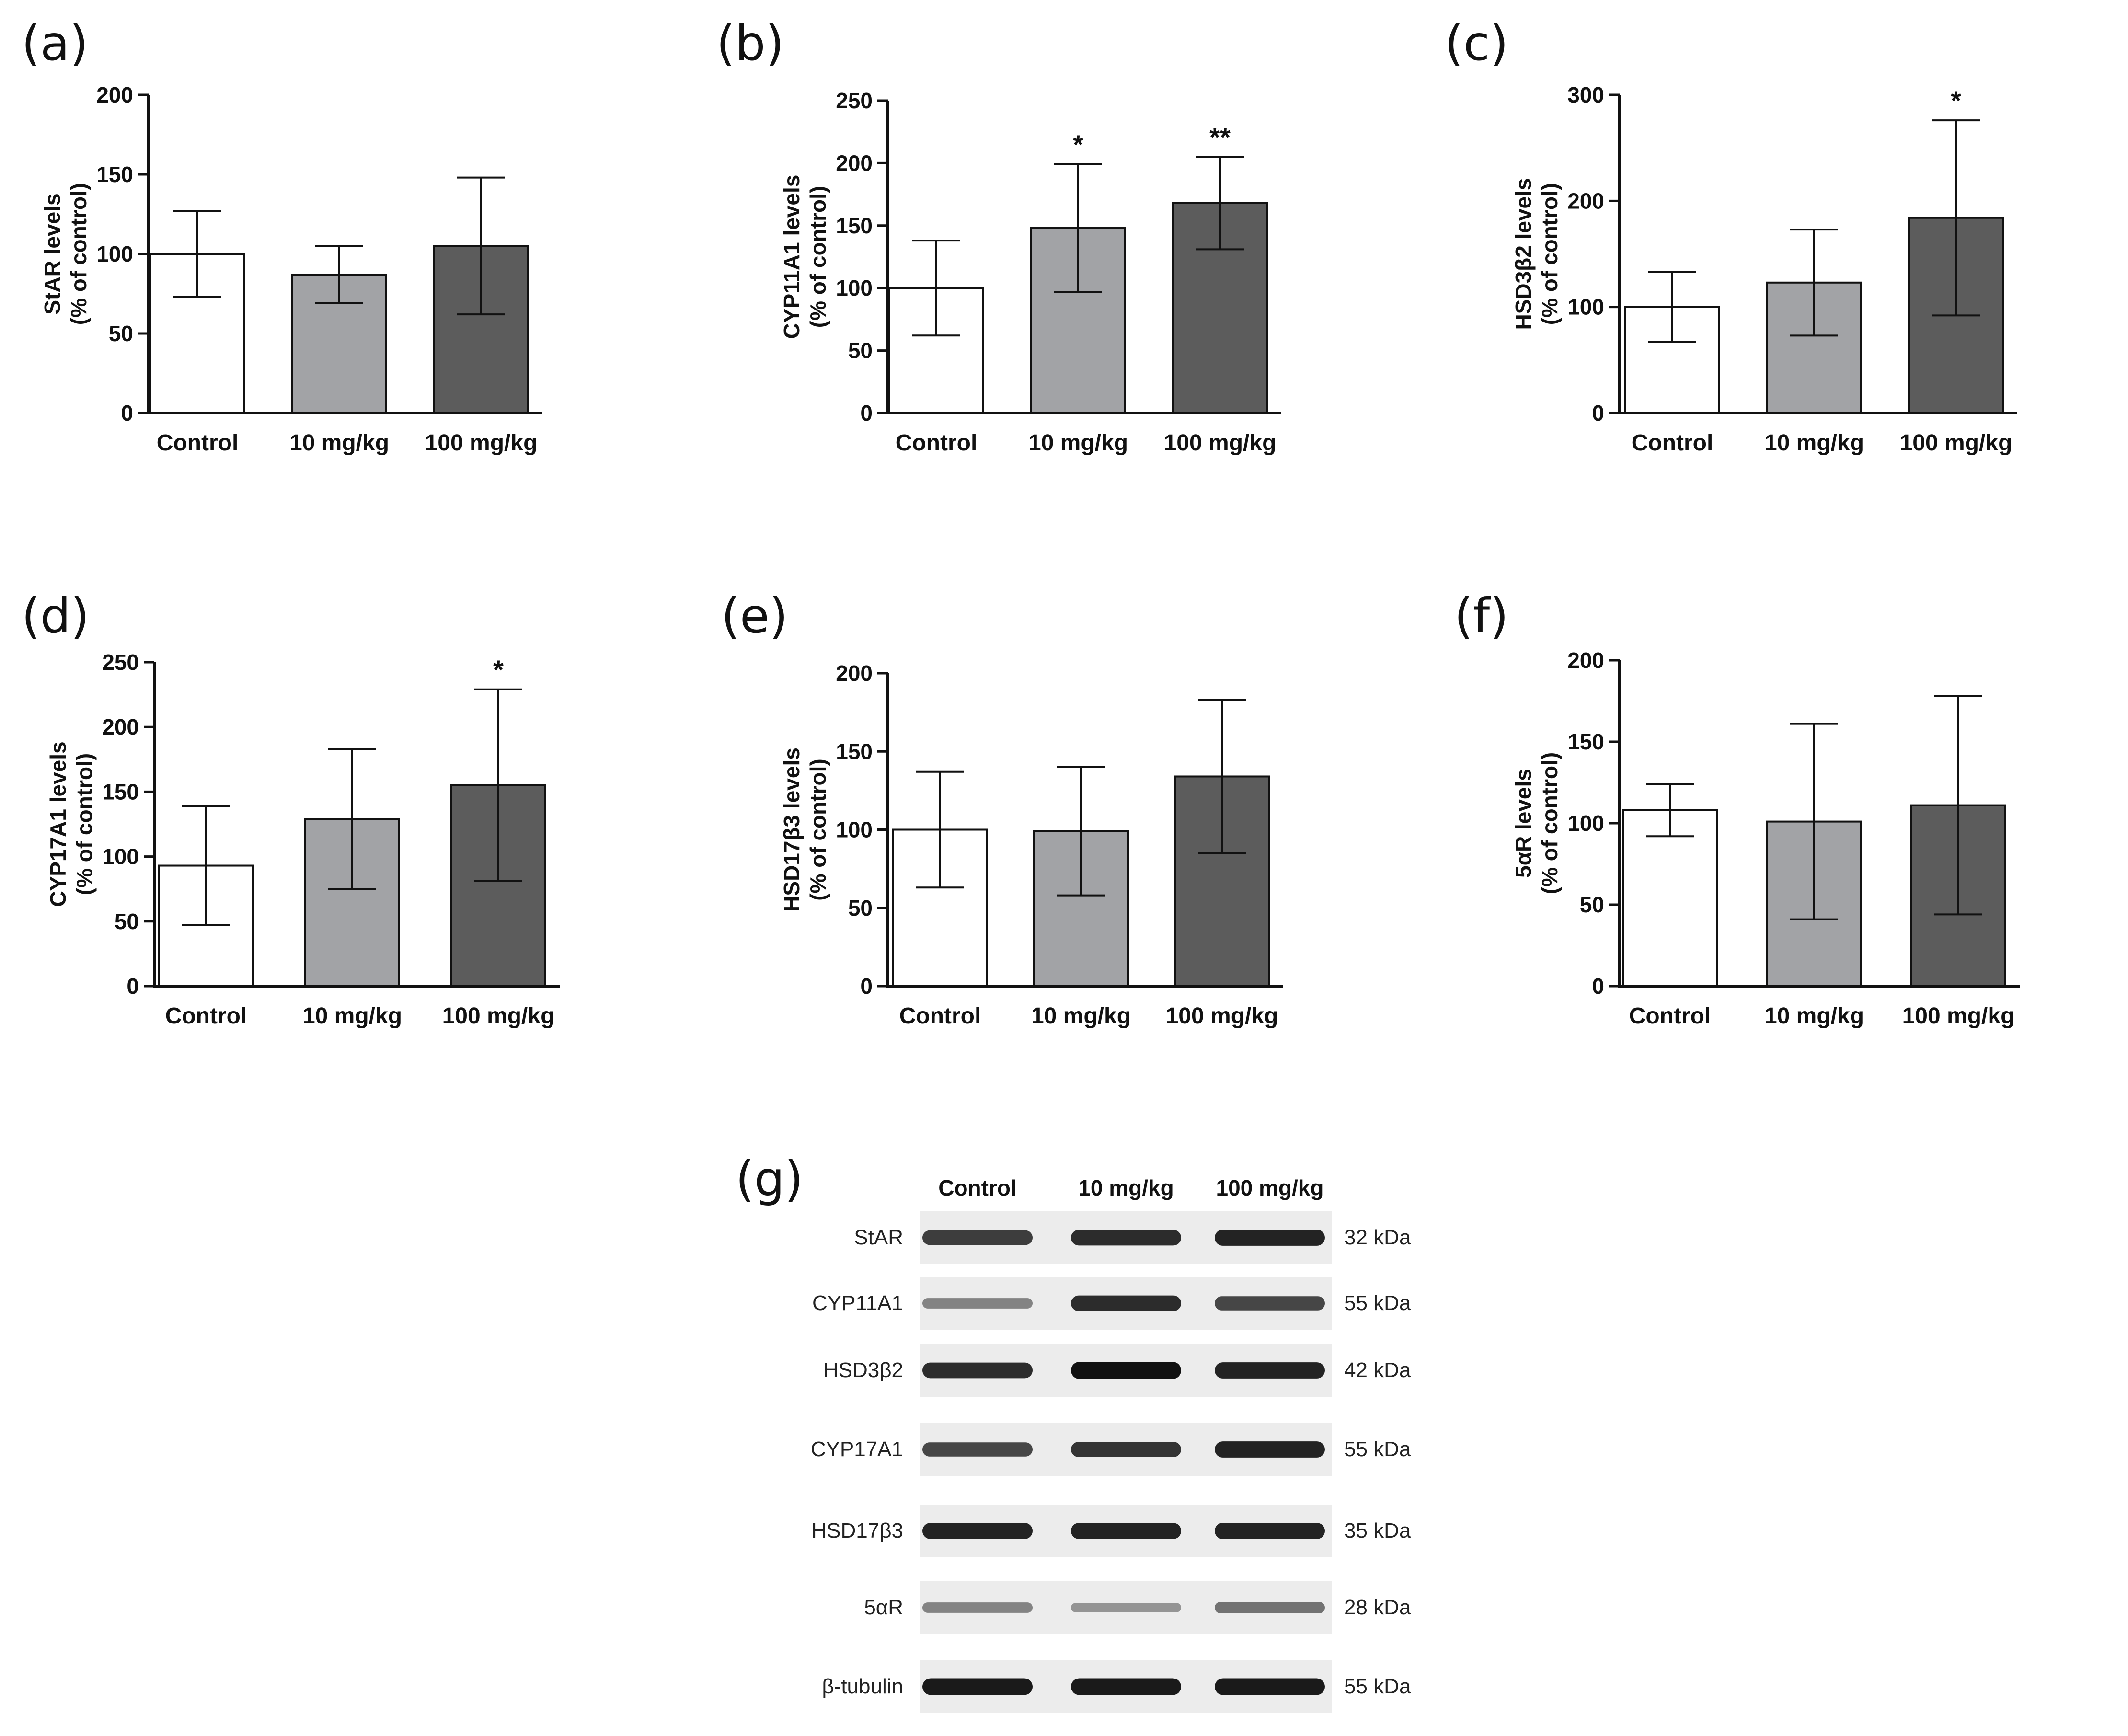  What do you see at coordinates (863, 1687) in the screenshot?
I see `blot-protein-label: β-tubulin` at bounding box center [863, 1687].